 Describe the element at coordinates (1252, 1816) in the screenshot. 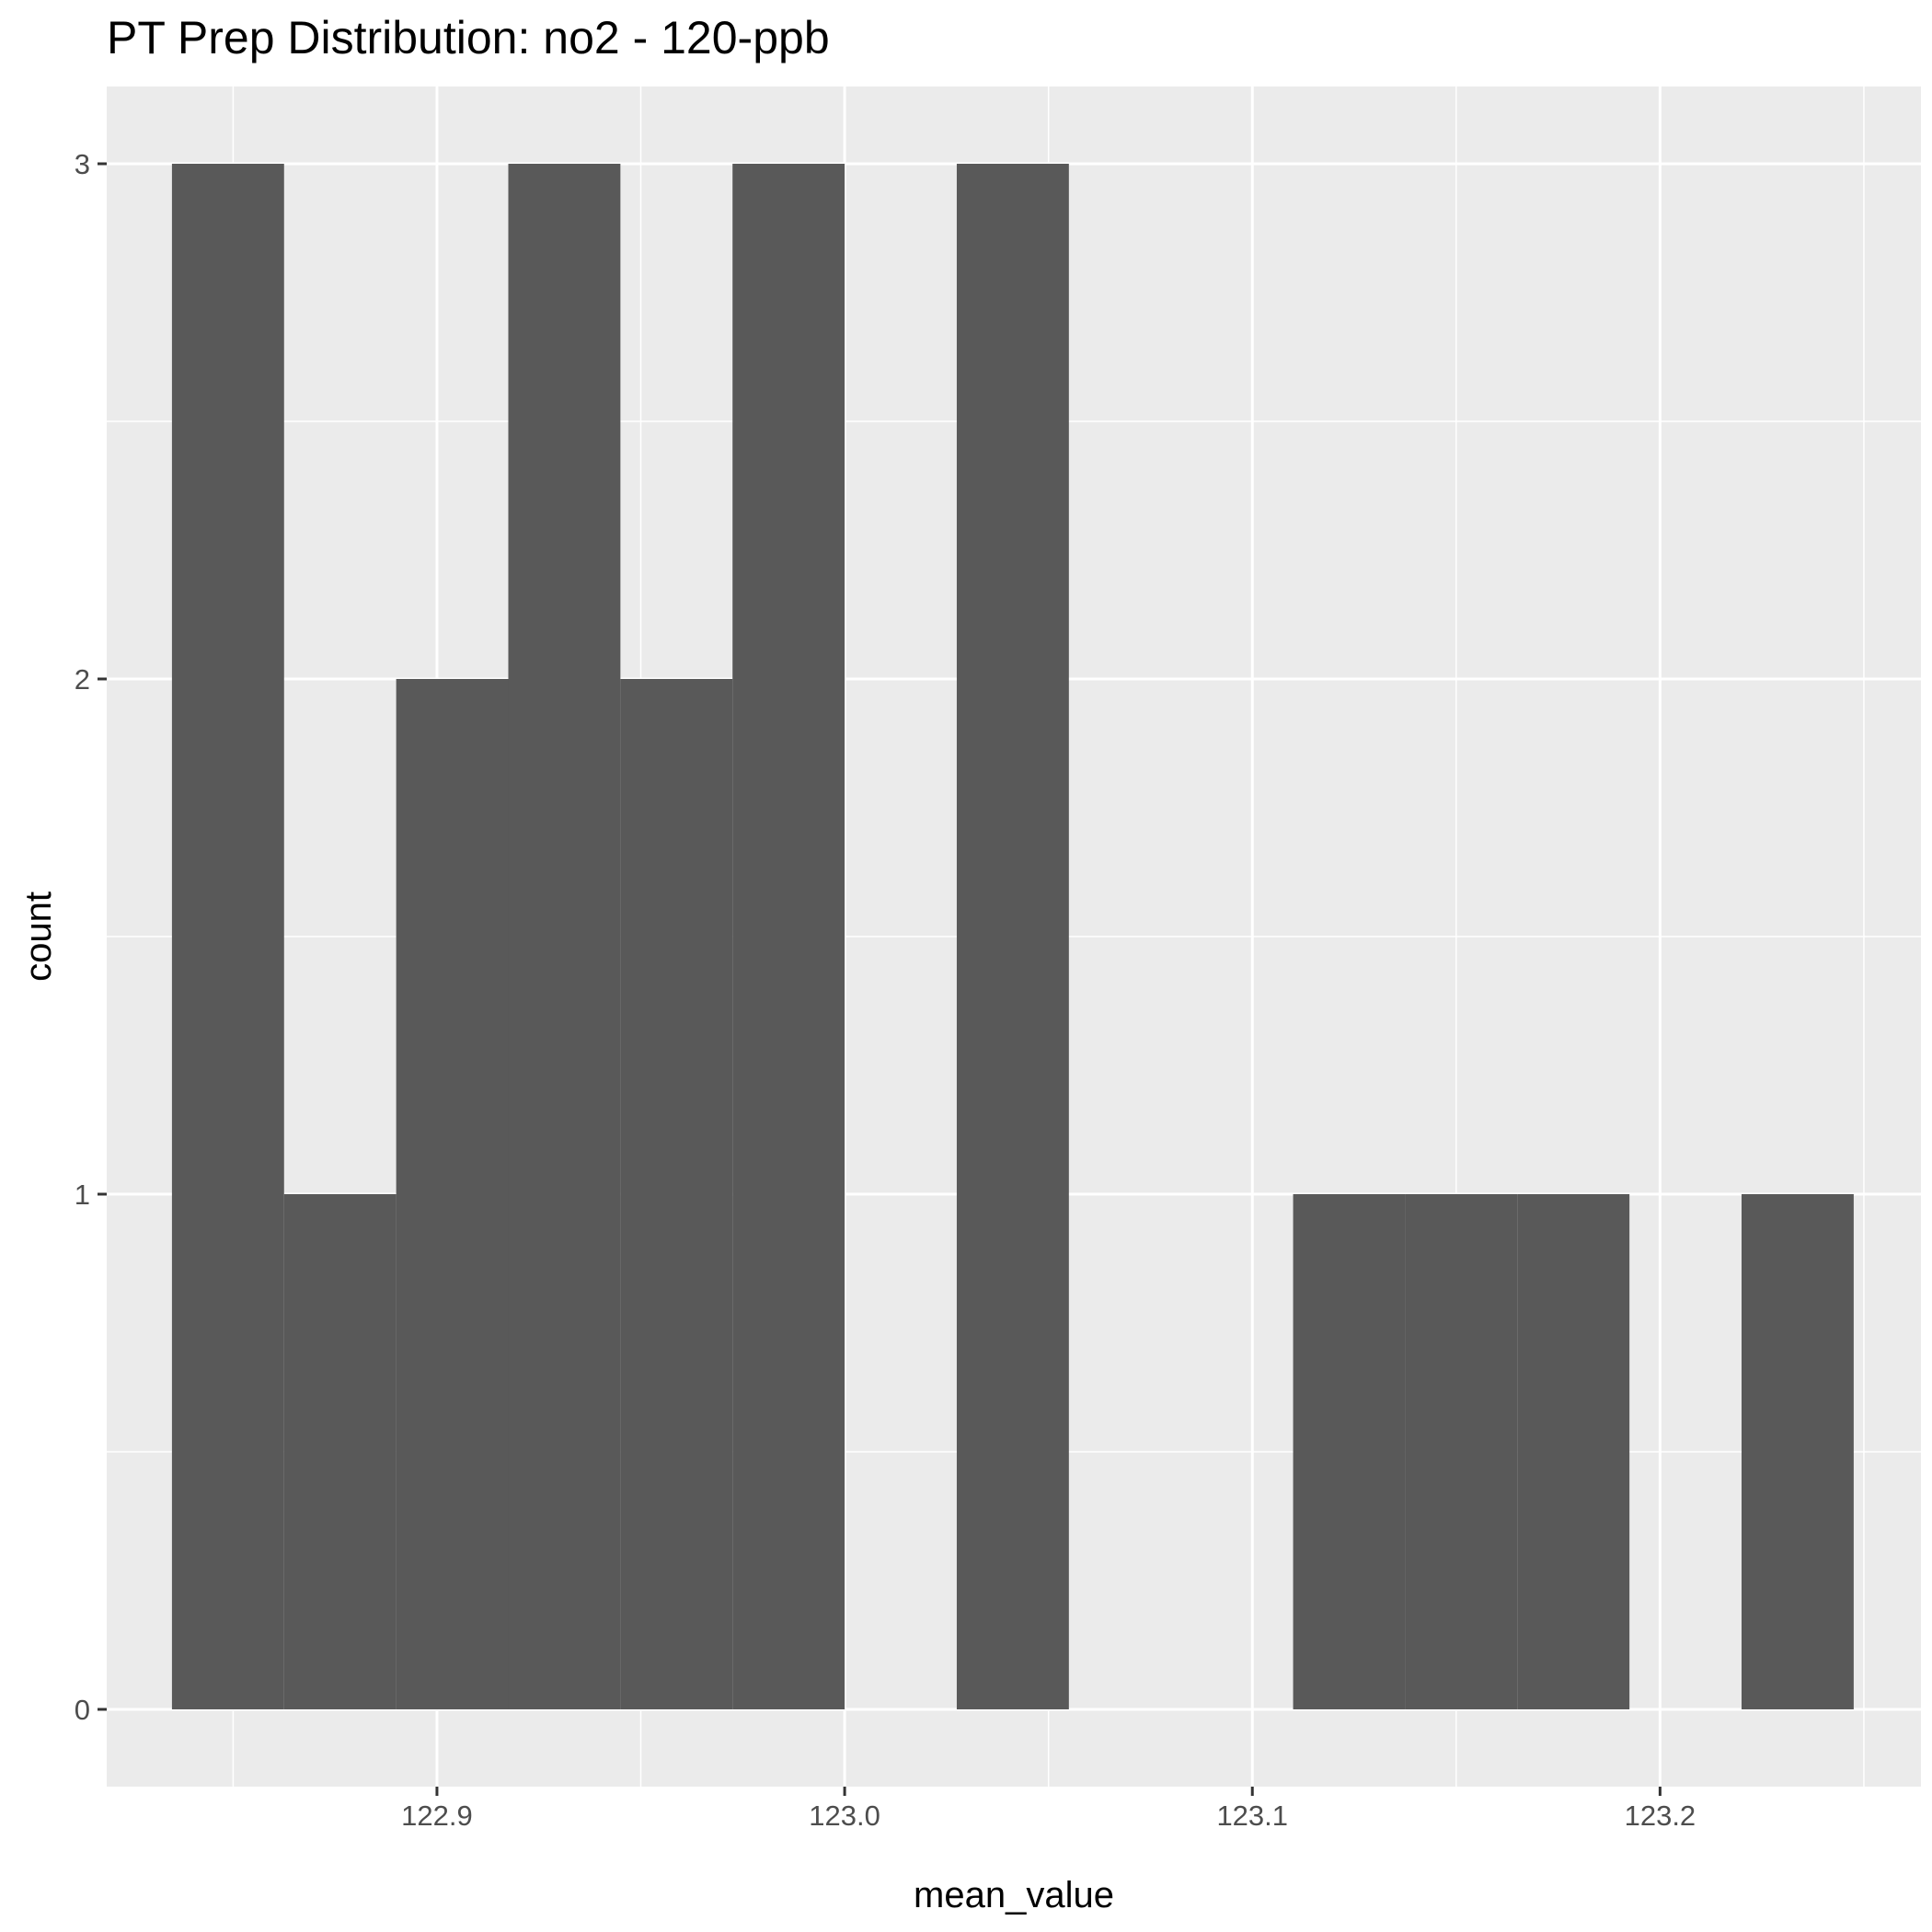

I see `x-tick-label: 123.1` at that location.